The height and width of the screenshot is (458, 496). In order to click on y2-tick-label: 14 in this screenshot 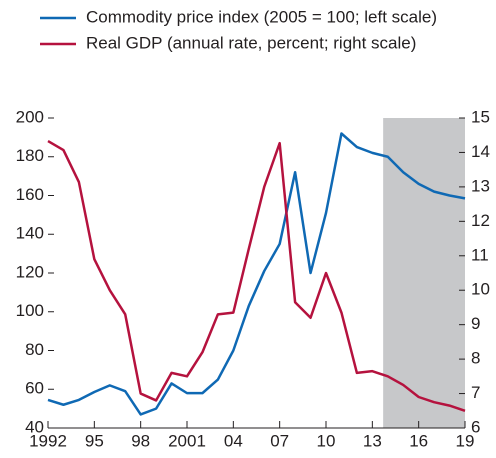, I will do `click(480, 151)`.